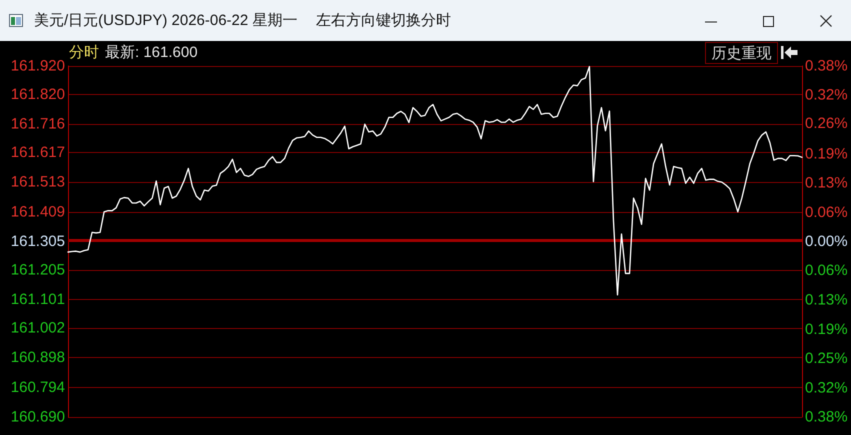 The image size is (851, 435). I want to click on y-tick-label: 161.305, so click(37, 241).